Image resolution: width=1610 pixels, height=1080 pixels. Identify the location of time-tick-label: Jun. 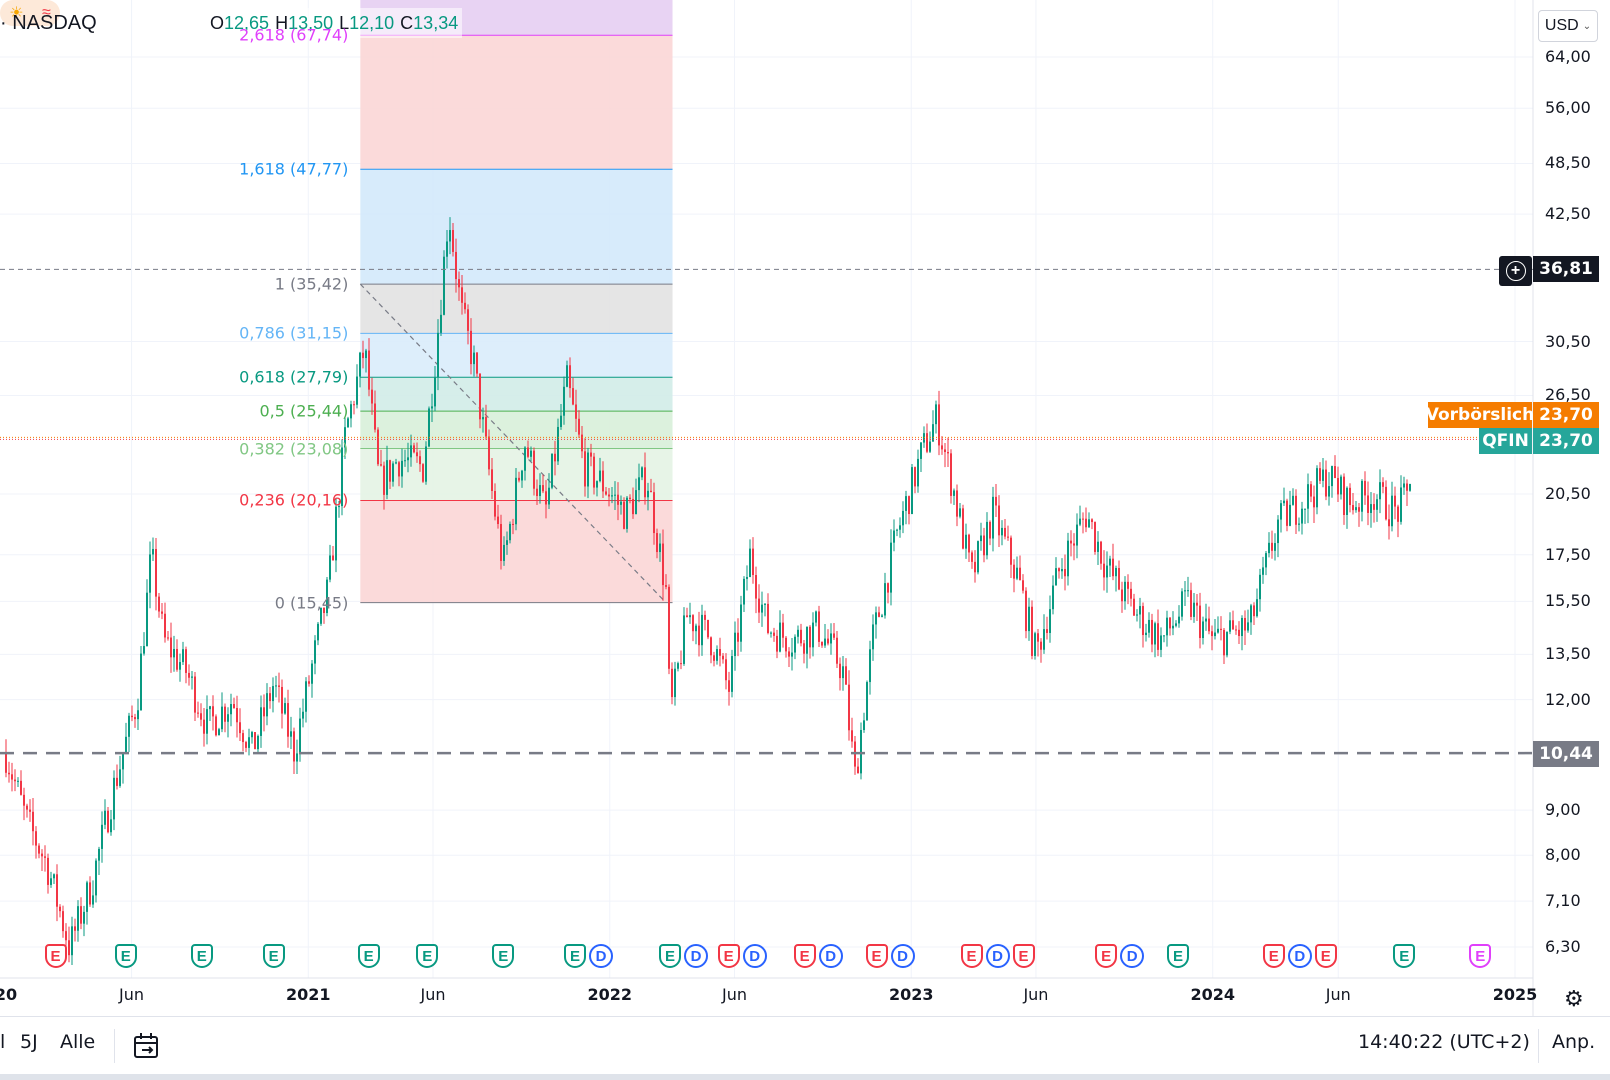
(132, 994).